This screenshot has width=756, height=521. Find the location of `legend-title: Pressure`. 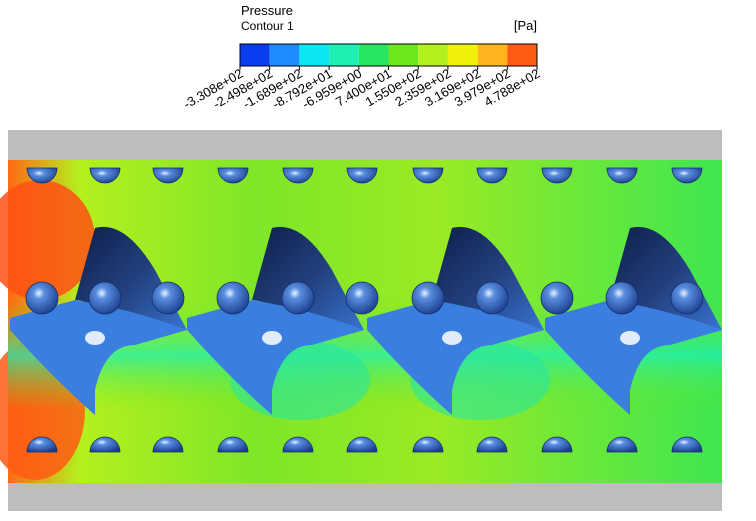

legend-title: Pressure is located at coordinates (267, 10).